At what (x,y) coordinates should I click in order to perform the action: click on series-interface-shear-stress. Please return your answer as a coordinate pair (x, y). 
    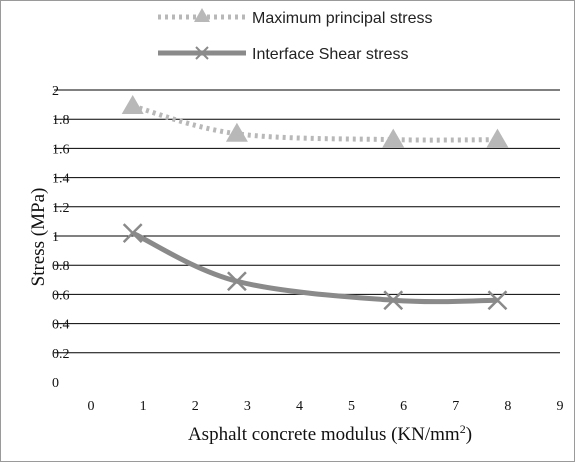
    Looking at the image, I should click on (315, 267).